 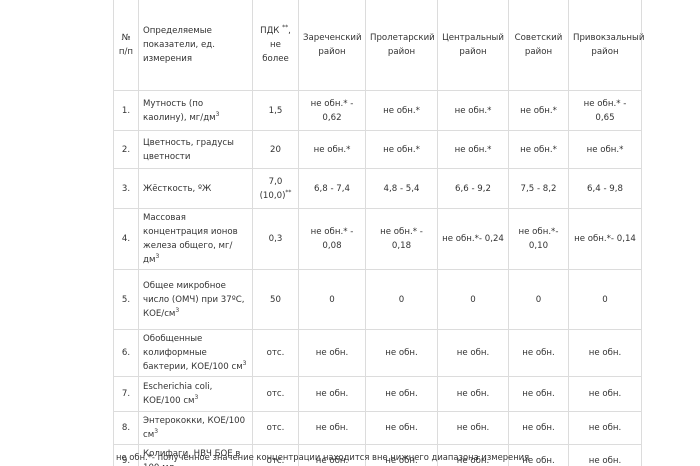 I want to click on text-part: , не более, so click(x=276, y=44).